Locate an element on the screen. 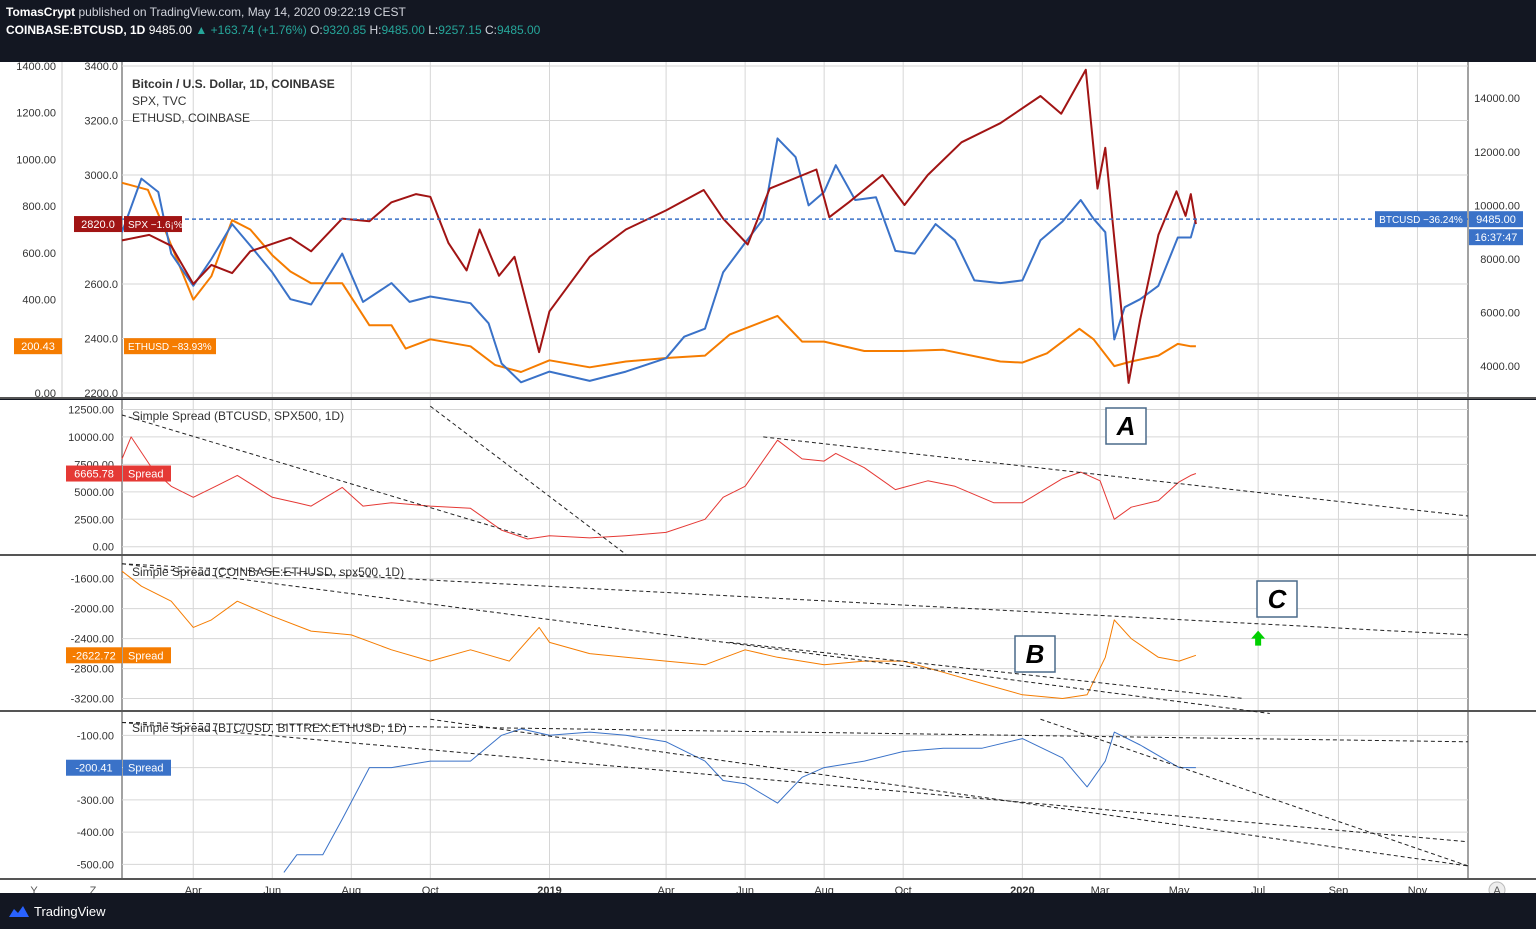 This screenshot has width=1536, height=929. high-value: 9485.00 is located at coordinates (403, 30).